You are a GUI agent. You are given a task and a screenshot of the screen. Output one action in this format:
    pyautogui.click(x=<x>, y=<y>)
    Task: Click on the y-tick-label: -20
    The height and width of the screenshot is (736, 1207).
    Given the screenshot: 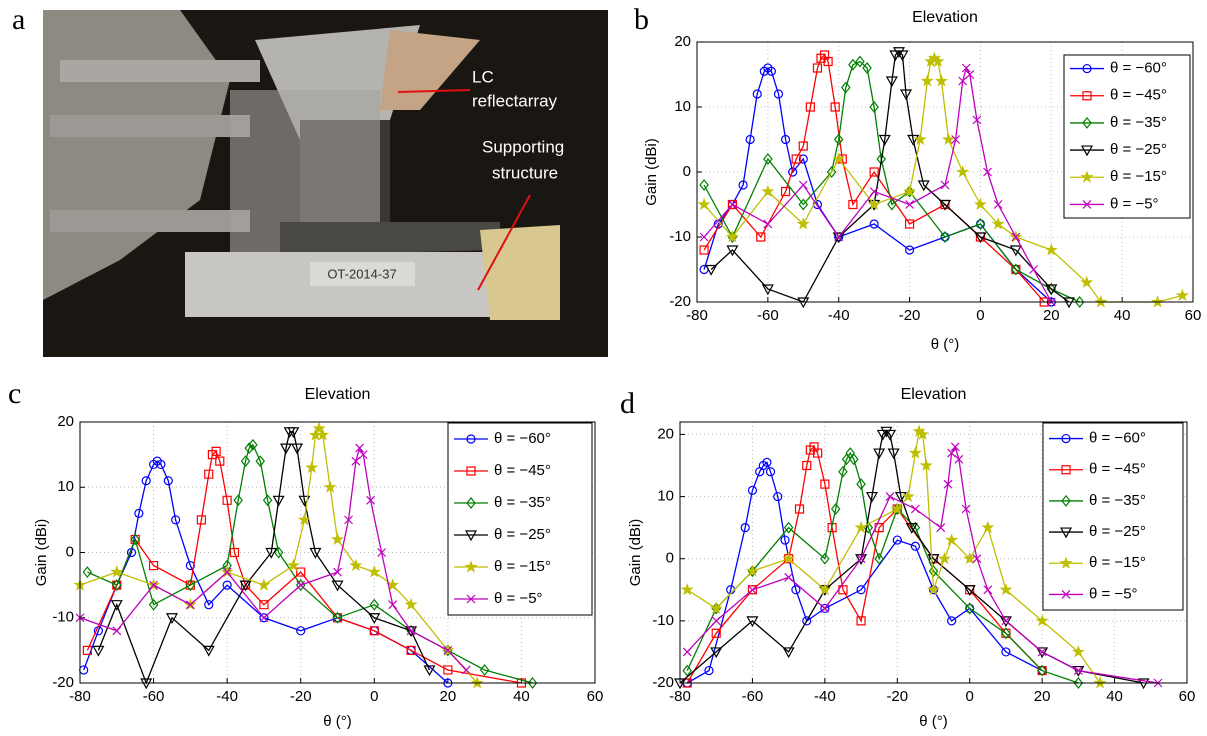 What is the action you would take?
    pyautogui.click(x=63, y=682)
    